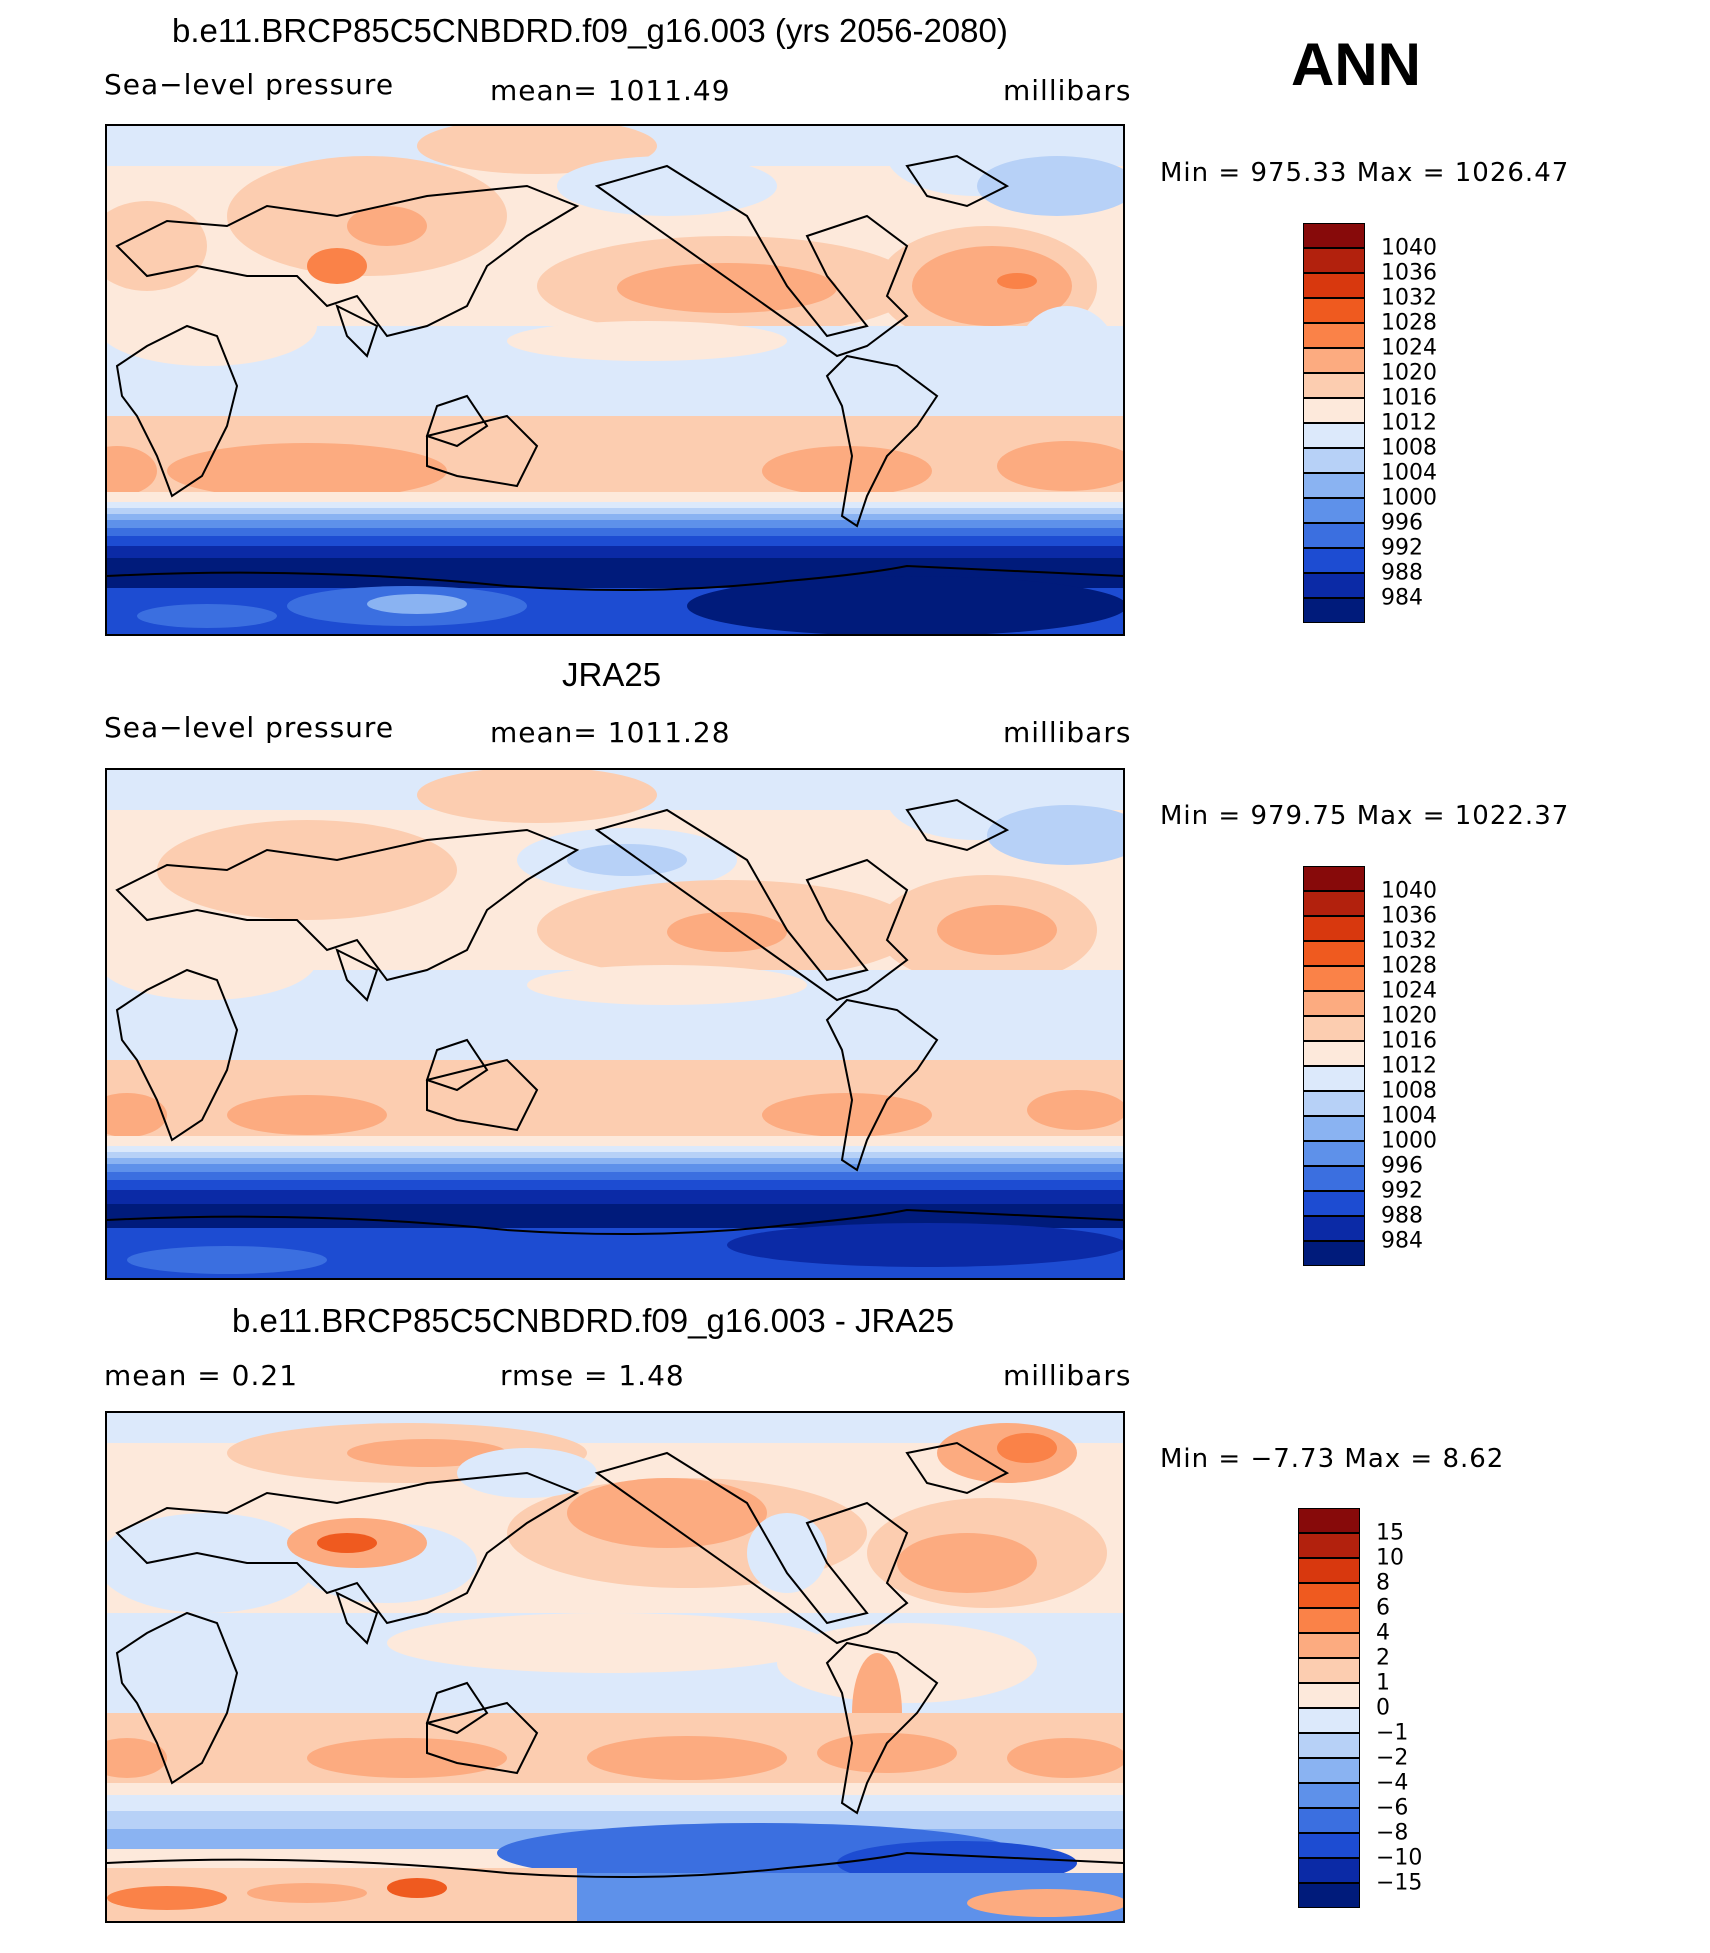  Describe the element at coordinates (201, 1375) in the screenshot. I see `panel-3-mean-label: mean = 0.21` at that location.